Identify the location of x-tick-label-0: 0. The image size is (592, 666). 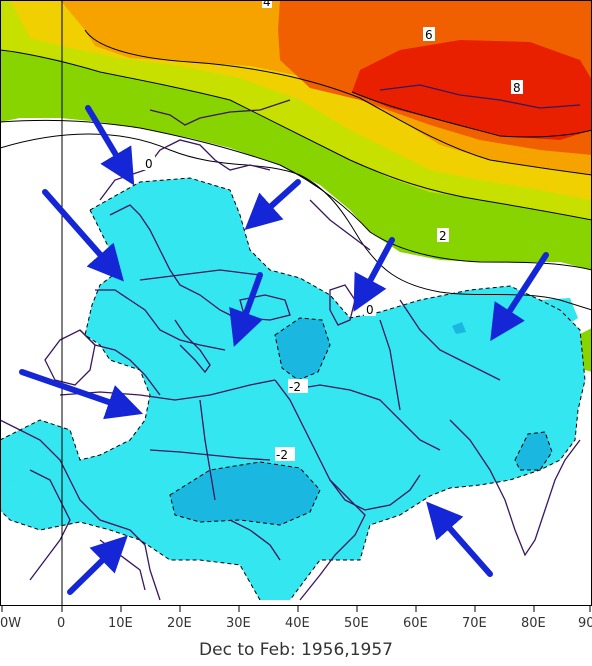
(61, 623).